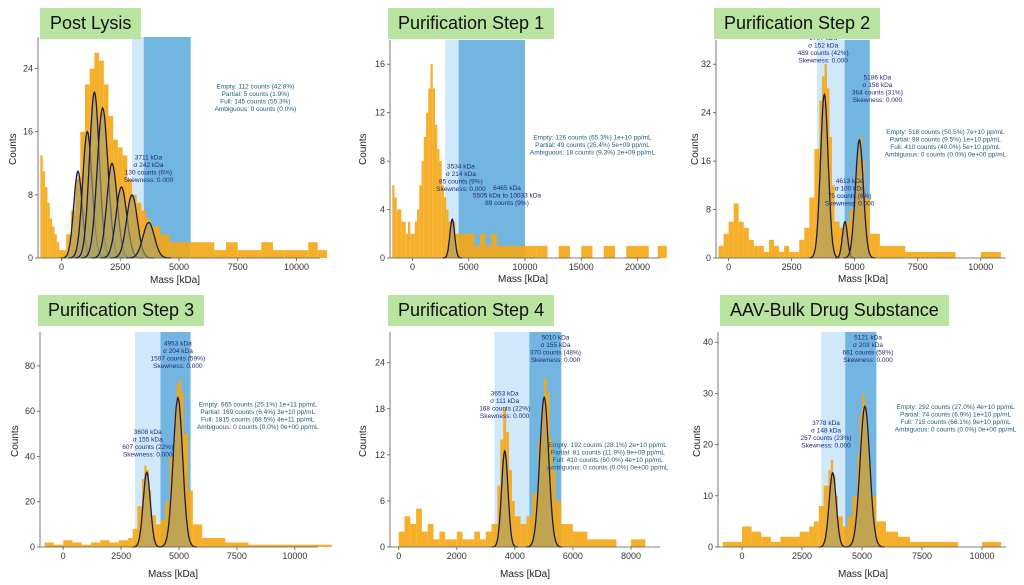 The height and width of the screenshot is (585, 1024). I want to click on data-annotation: Full: 410 counts (60.0%) 4e+10 pp/mL, so click(608, 460).